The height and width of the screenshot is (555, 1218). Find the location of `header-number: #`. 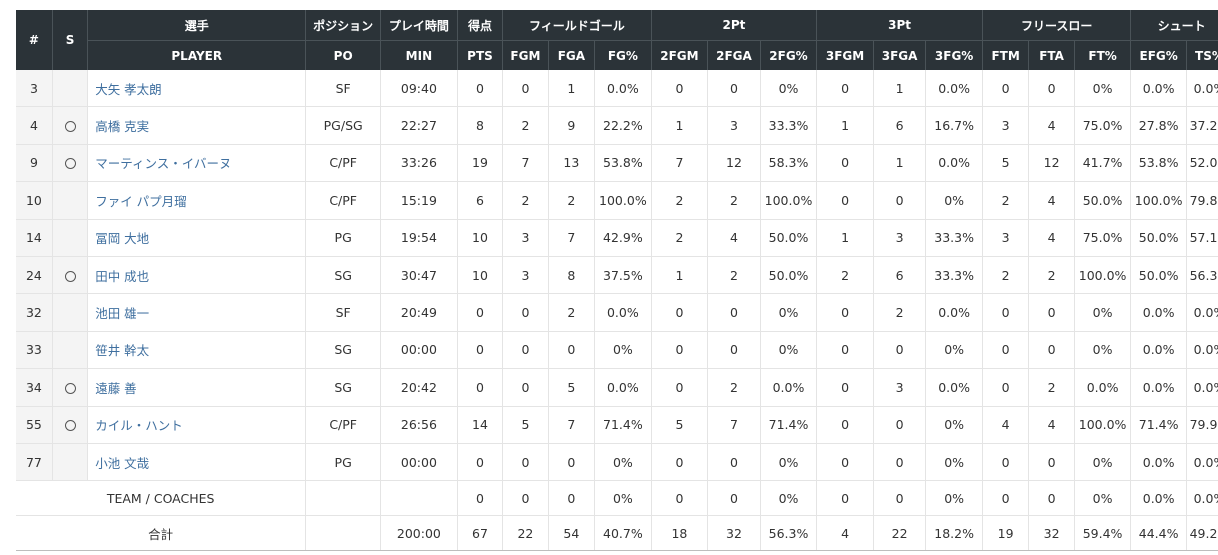

header-number: # is located at coordinates (34, 40).